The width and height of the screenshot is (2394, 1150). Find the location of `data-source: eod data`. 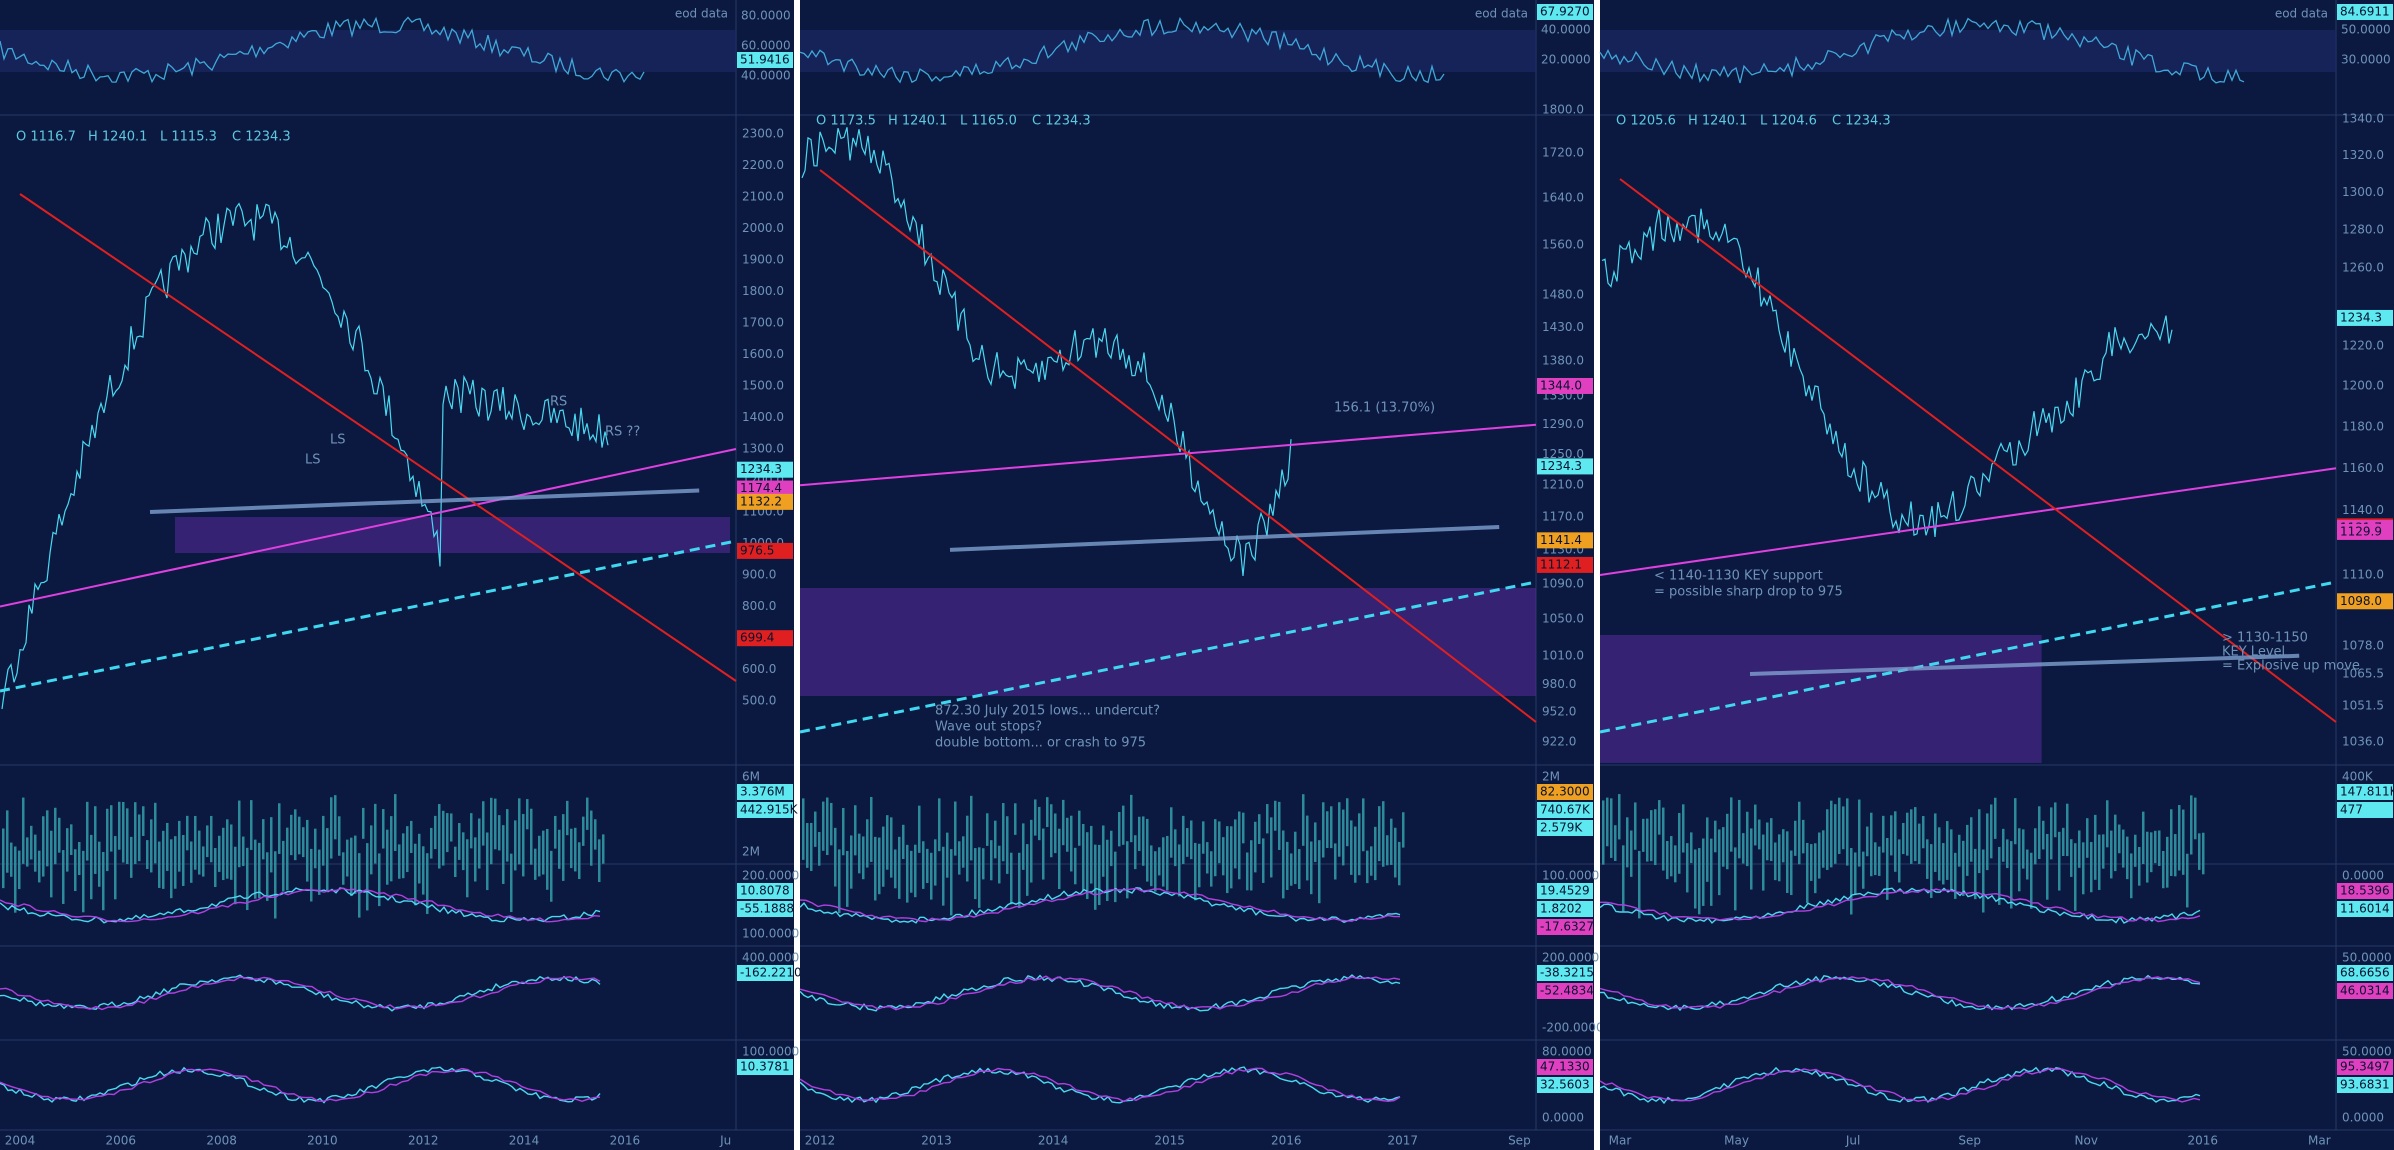

data-source: eod data is located at coordinates (2301, 14).